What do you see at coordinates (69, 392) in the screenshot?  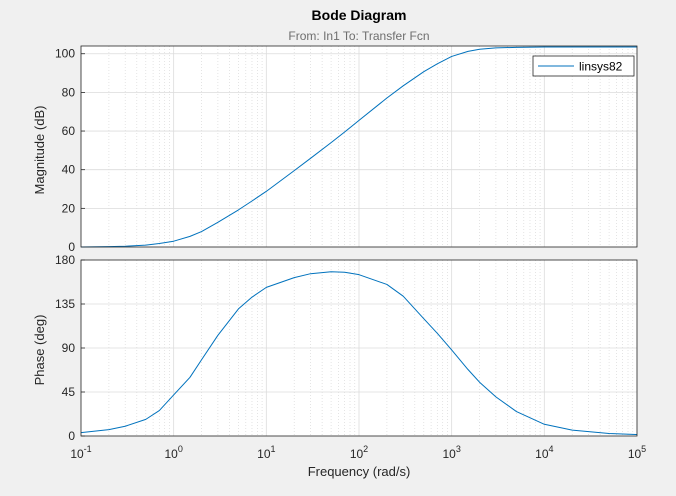 I see `y-tick-label: 45` at bounding box center [69, 392].